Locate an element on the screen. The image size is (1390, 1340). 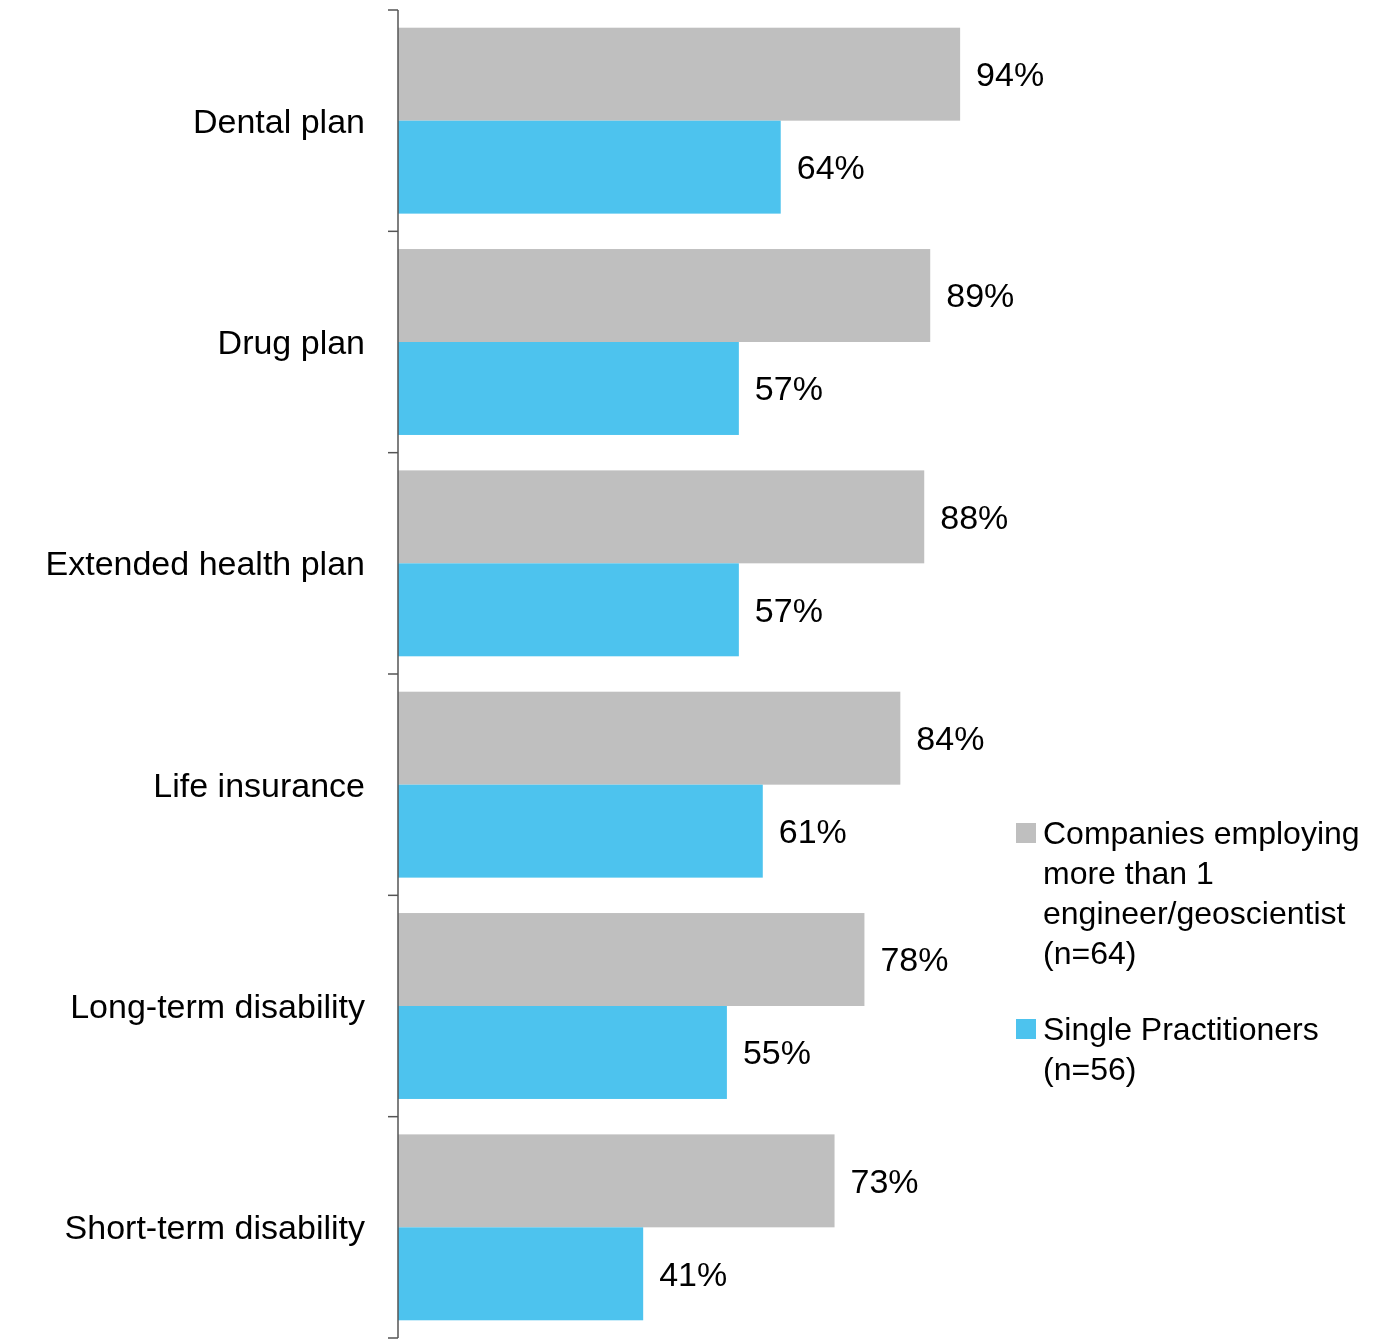
data-label: 84% is located at coordinates (950, 738).